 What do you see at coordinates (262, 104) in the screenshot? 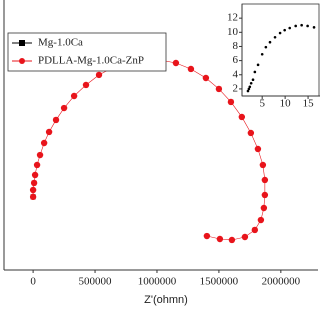
I see `x-tick-label: 5` at bounding box center [262, 104].